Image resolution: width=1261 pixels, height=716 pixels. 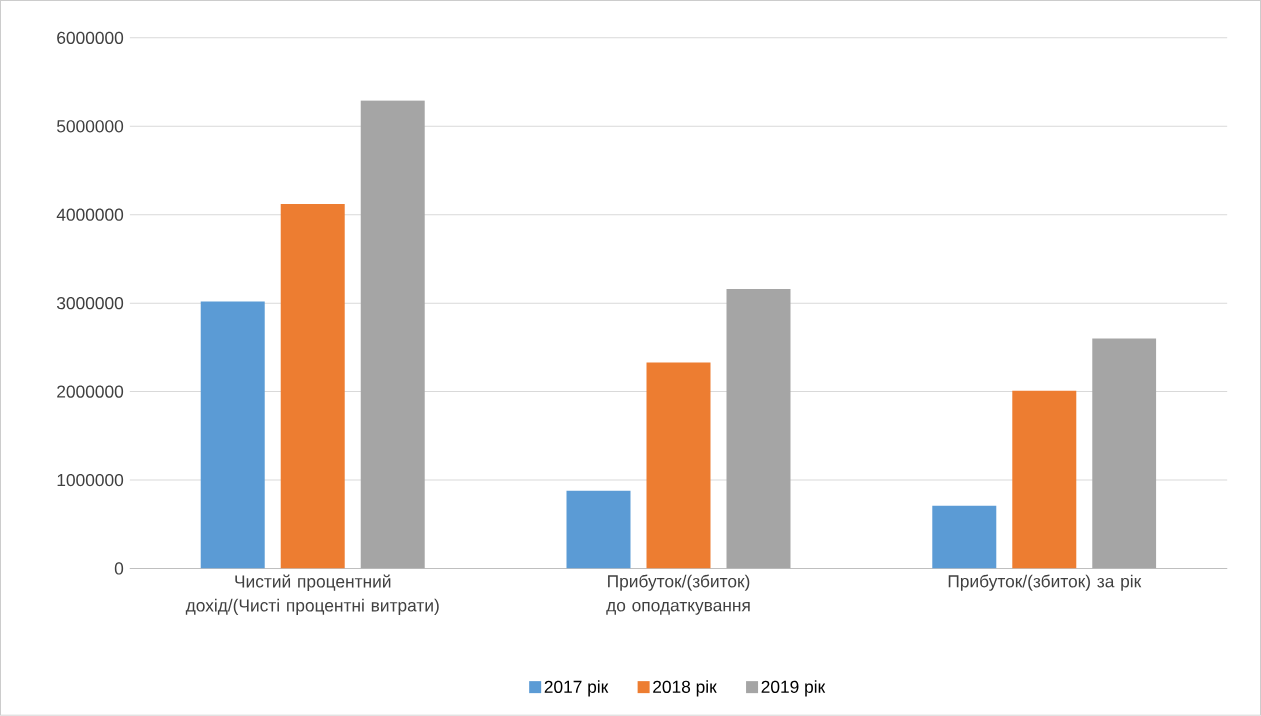 What do you see at coordinates (90, 391) in the screenshot?
I see `y-tick-label: 2000000` at bounding box center [90, 391].